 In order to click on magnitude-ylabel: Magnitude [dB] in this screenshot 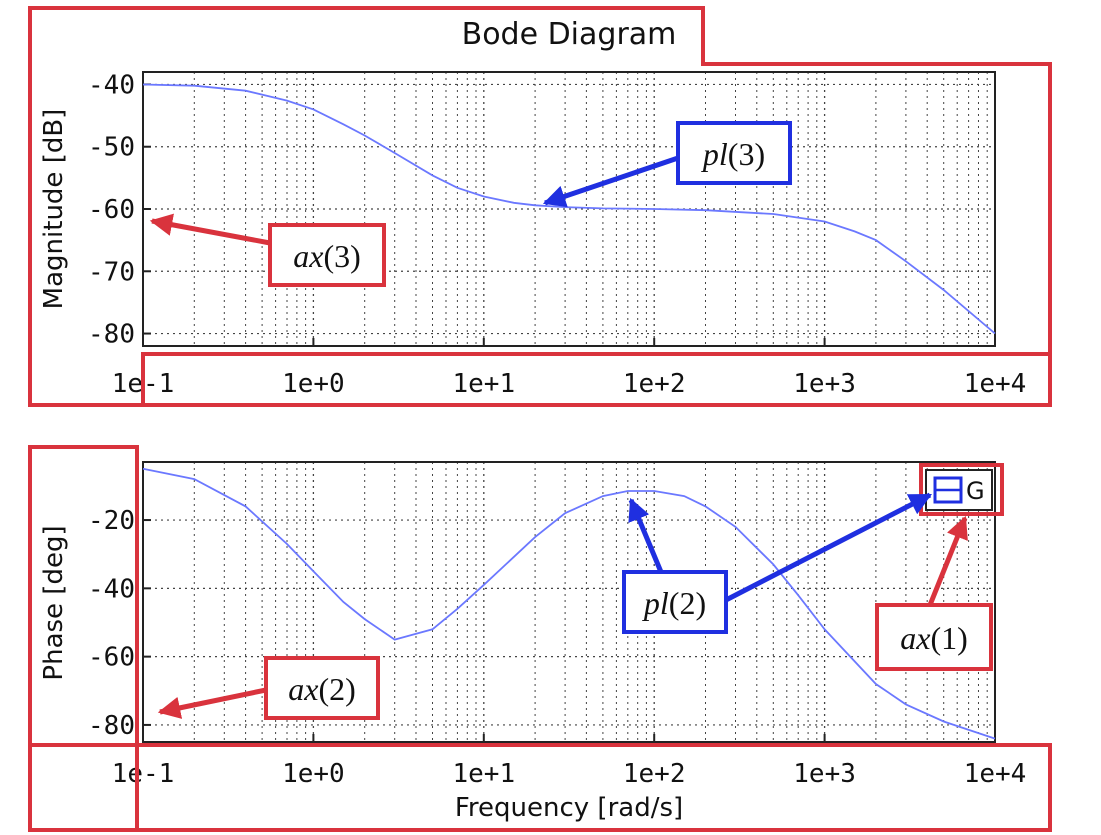, I will do `click(54, 209)`.